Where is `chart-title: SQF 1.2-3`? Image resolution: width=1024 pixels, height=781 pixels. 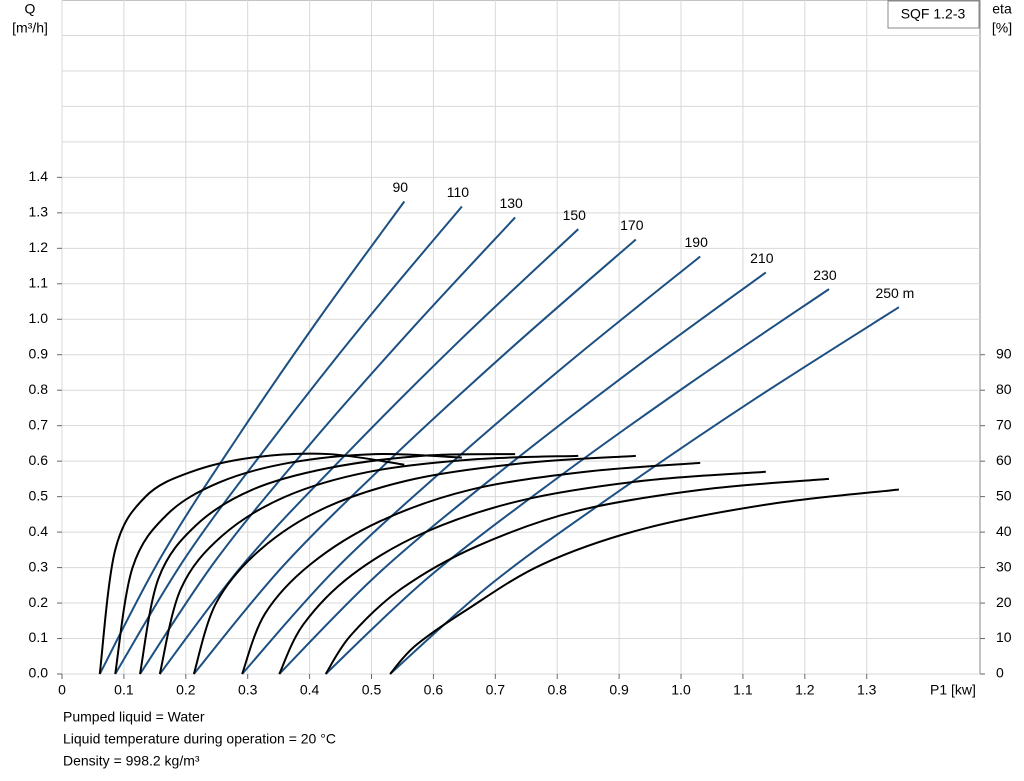 chart-title: SQF 1.2-3 is located at coordinates (933, 14).